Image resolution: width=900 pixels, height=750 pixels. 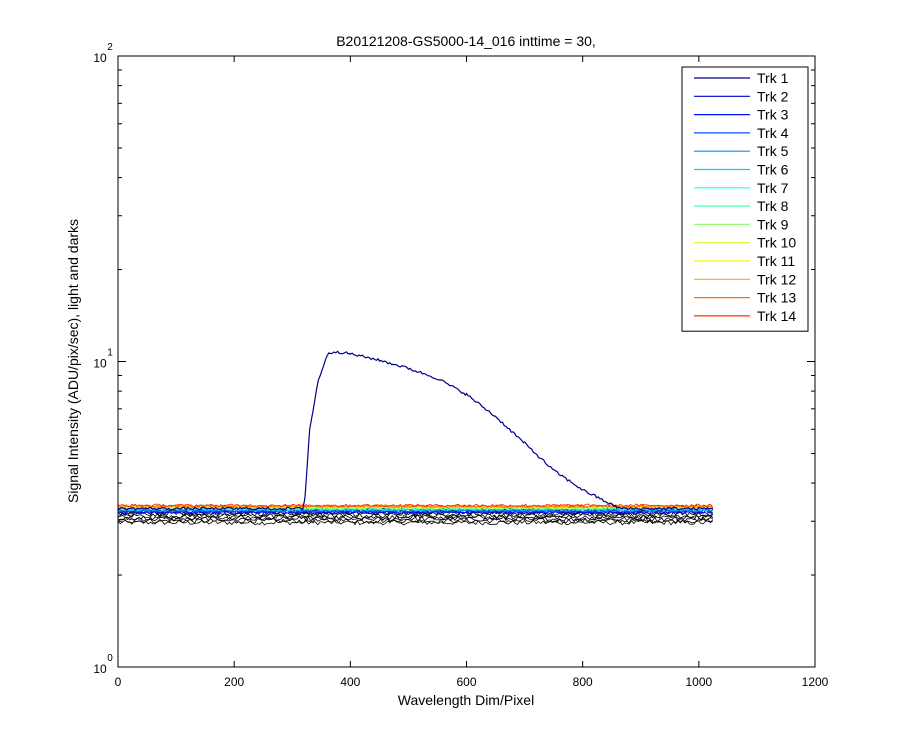 What do you see at coordinates (110, 353) in the screenshot?
I see `y-tick-label-exponent: 1` at bounding box center [110, 353].